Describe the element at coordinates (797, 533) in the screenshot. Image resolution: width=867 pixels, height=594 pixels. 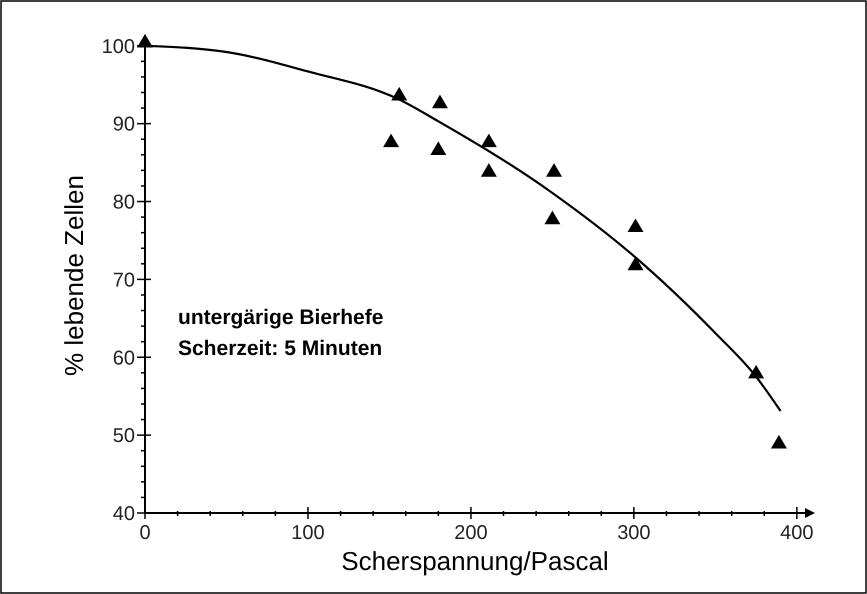
I see `x-tick-label: 400` at that location.